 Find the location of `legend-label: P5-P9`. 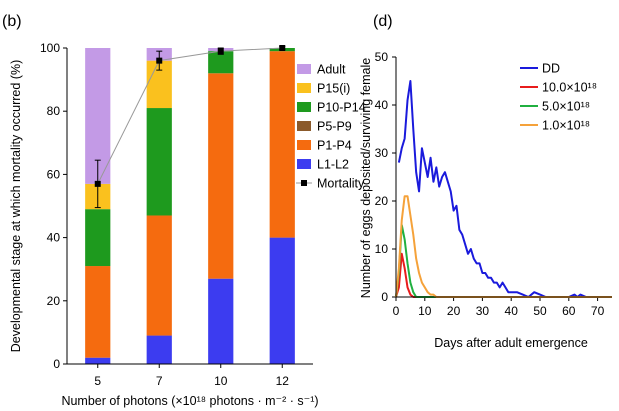

legend-label: P5-P9 is located at coordinates (334, 127).